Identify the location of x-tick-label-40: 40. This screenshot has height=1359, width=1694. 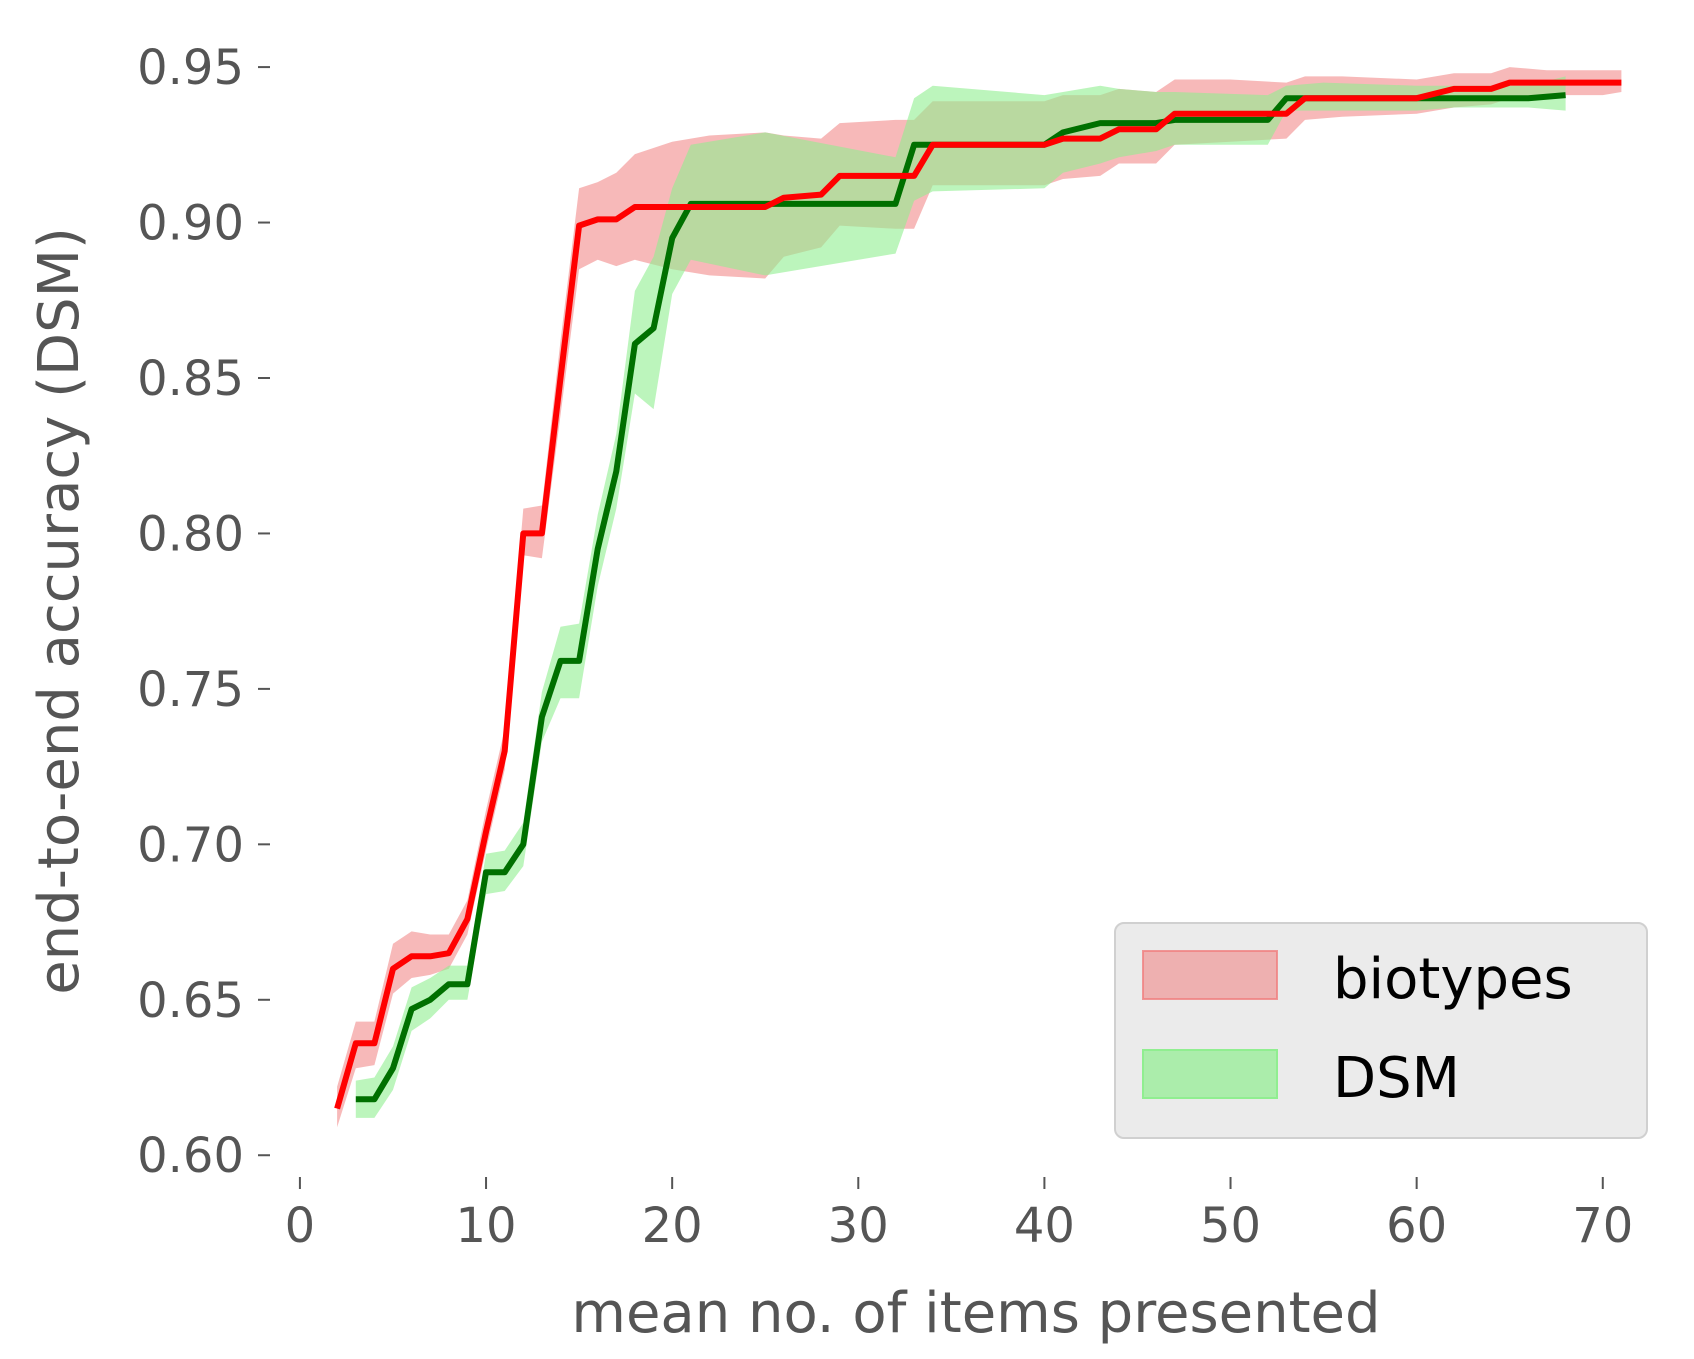
(1044, 1226).